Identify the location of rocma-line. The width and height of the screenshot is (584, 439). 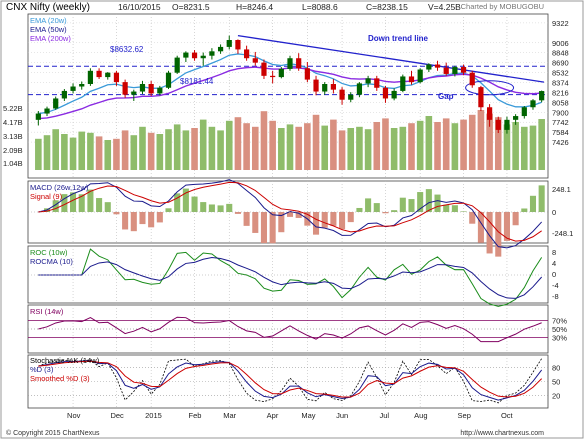
(290, 278).